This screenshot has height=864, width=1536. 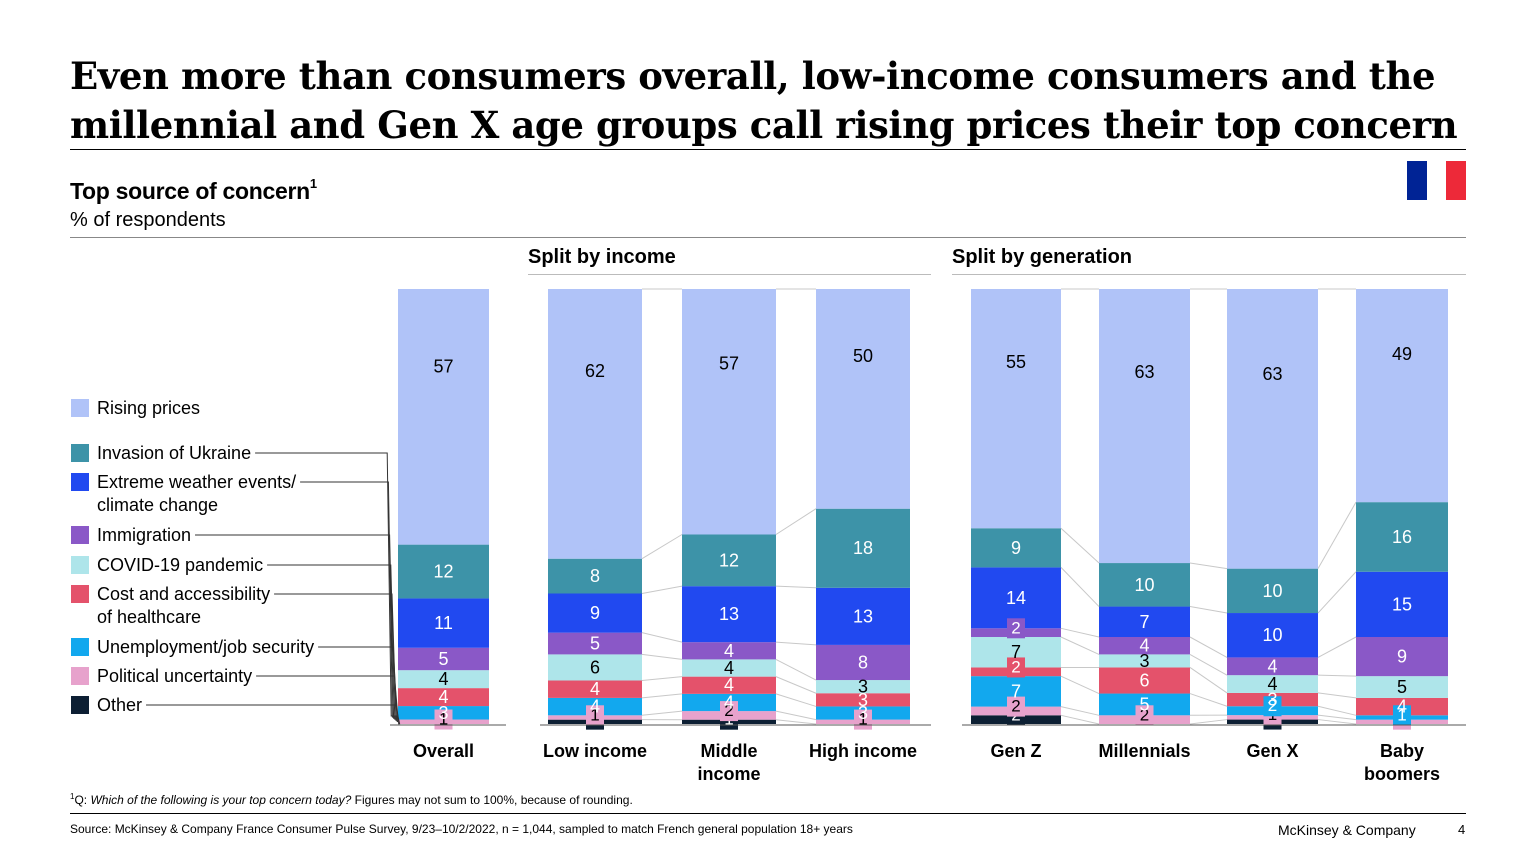 I want to click on category-label-overall: Overall, so click(x=443, y=751).